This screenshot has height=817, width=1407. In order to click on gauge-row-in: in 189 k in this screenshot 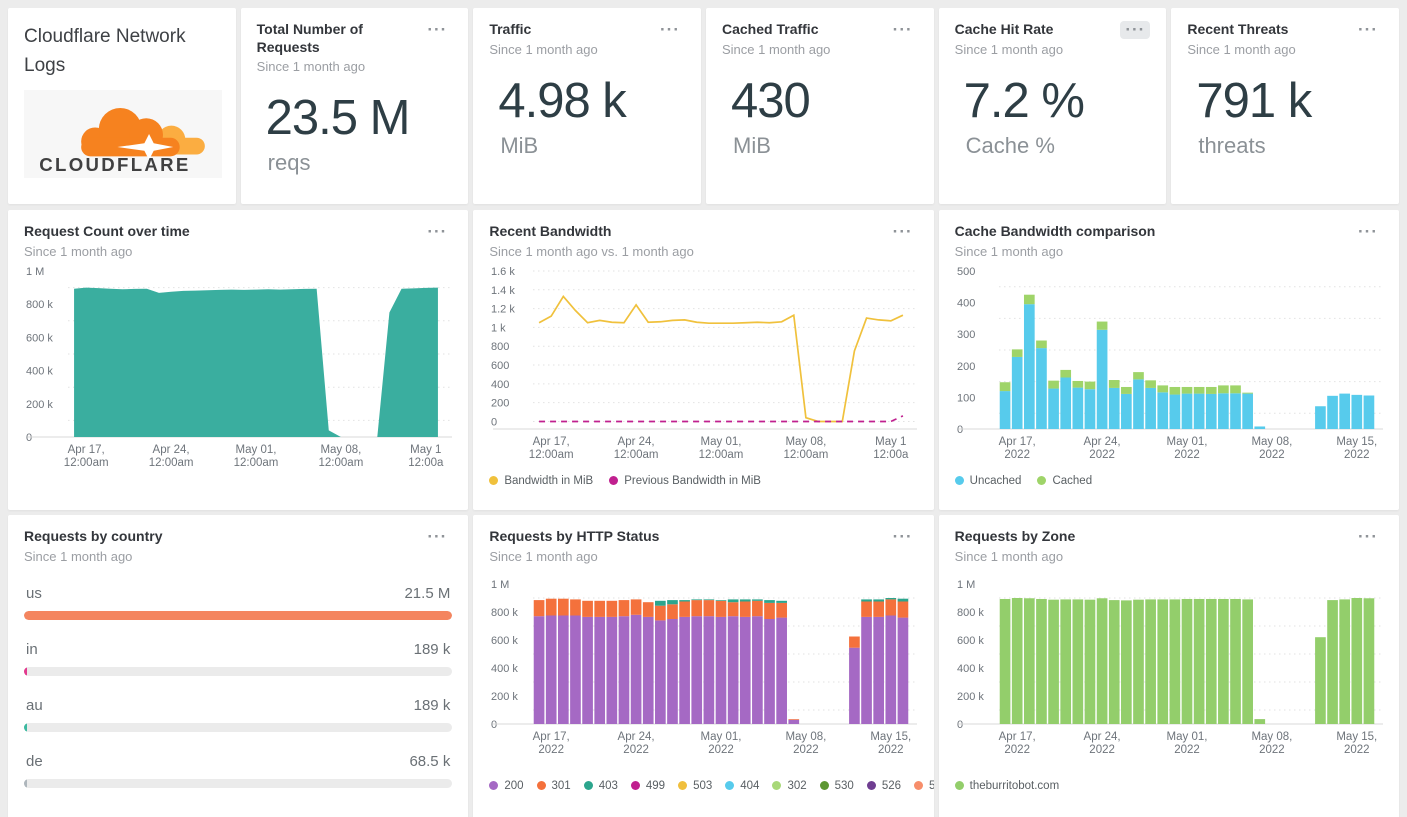, I will do `click(238, 658)`.